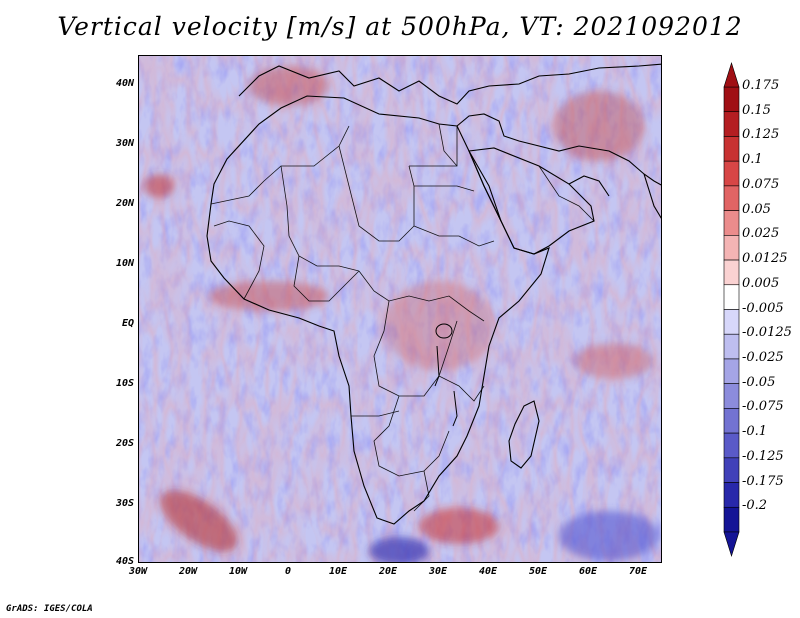 This screenshot has width=800, height=618. I want to click on colorbar-tick-label: -0.175, so click(763, 481).